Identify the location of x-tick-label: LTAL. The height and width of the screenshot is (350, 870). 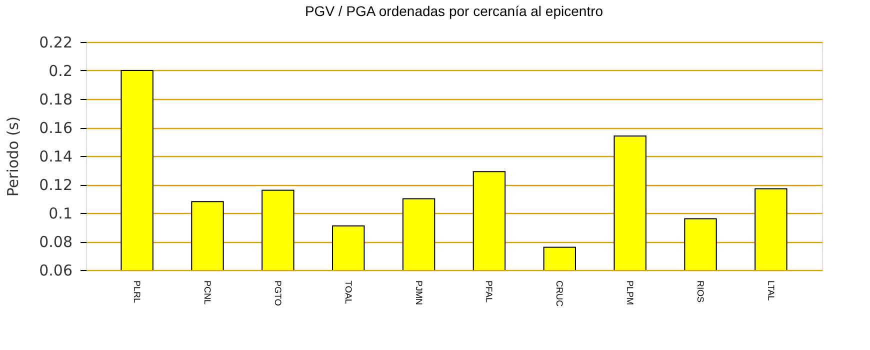
(771, 290).